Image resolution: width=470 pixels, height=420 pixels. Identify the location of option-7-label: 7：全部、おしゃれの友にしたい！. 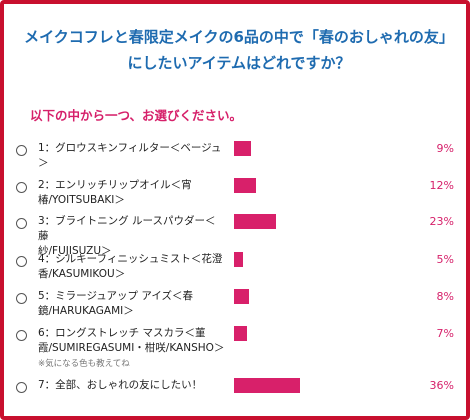
(138, 385).